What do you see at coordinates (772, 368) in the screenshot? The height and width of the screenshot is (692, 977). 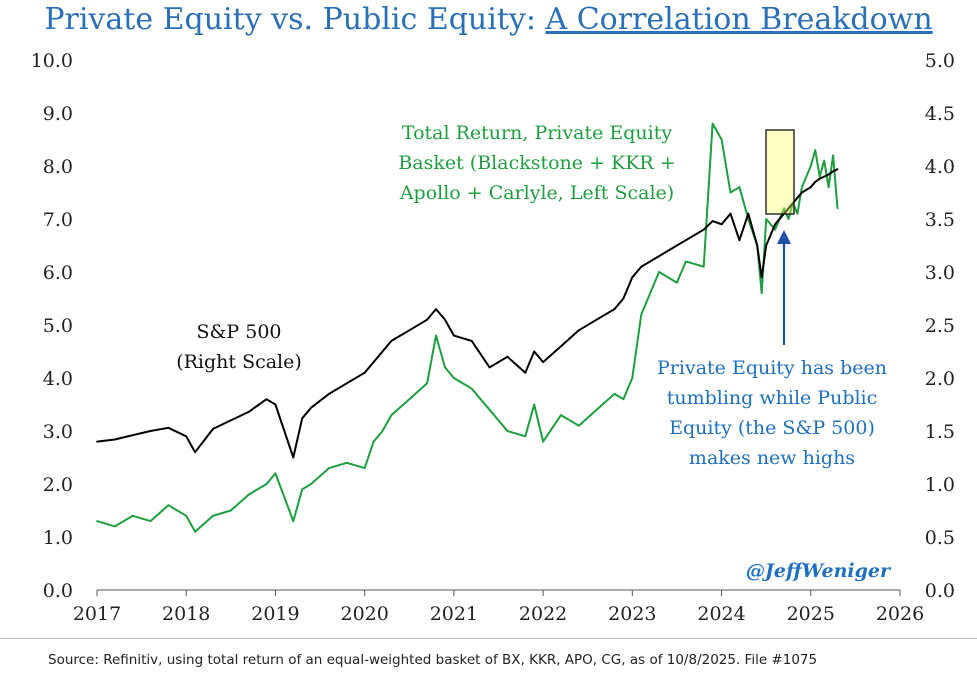 I see `annotation-line-0: Private Equity has been` at bounding box center [772, 368].